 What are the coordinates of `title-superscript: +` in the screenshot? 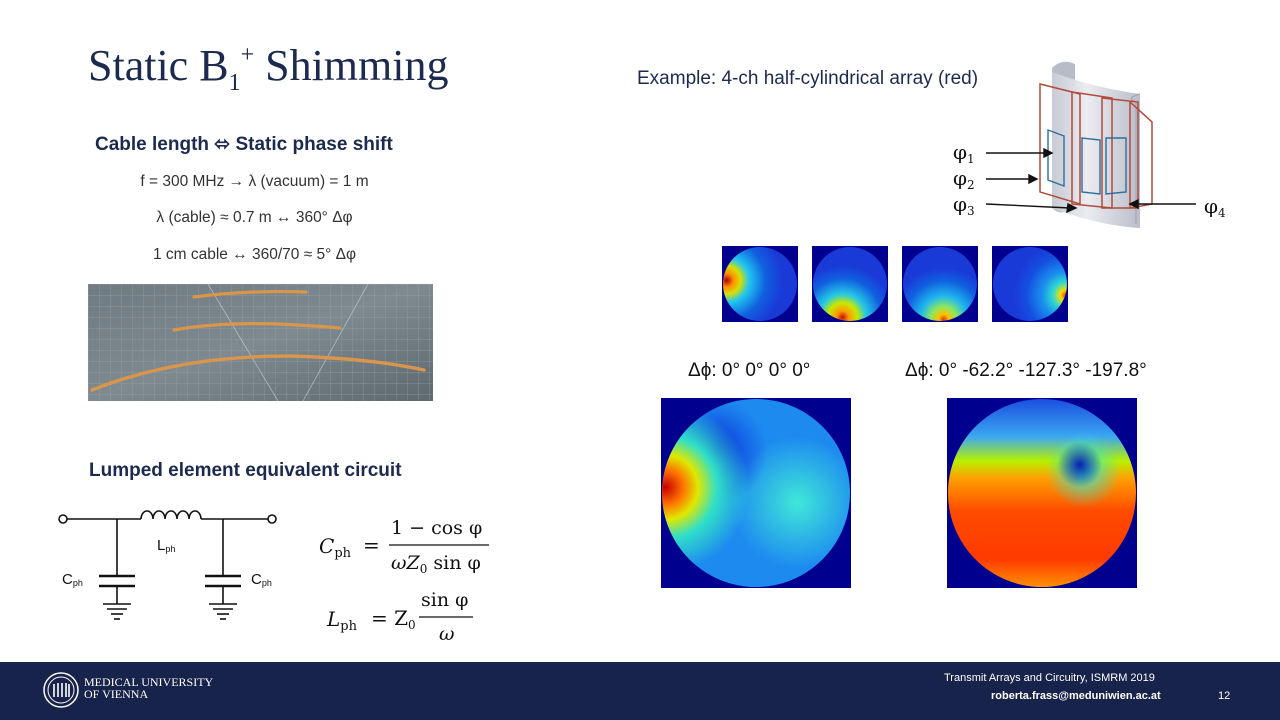 It's located at (247, 55).